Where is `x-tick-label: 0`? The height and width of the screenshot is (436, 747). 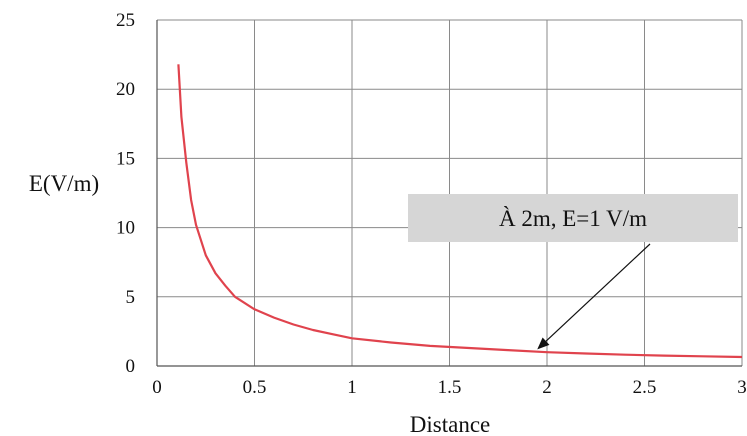 x-tick-label: 0 is located at coordinates (157, 387).